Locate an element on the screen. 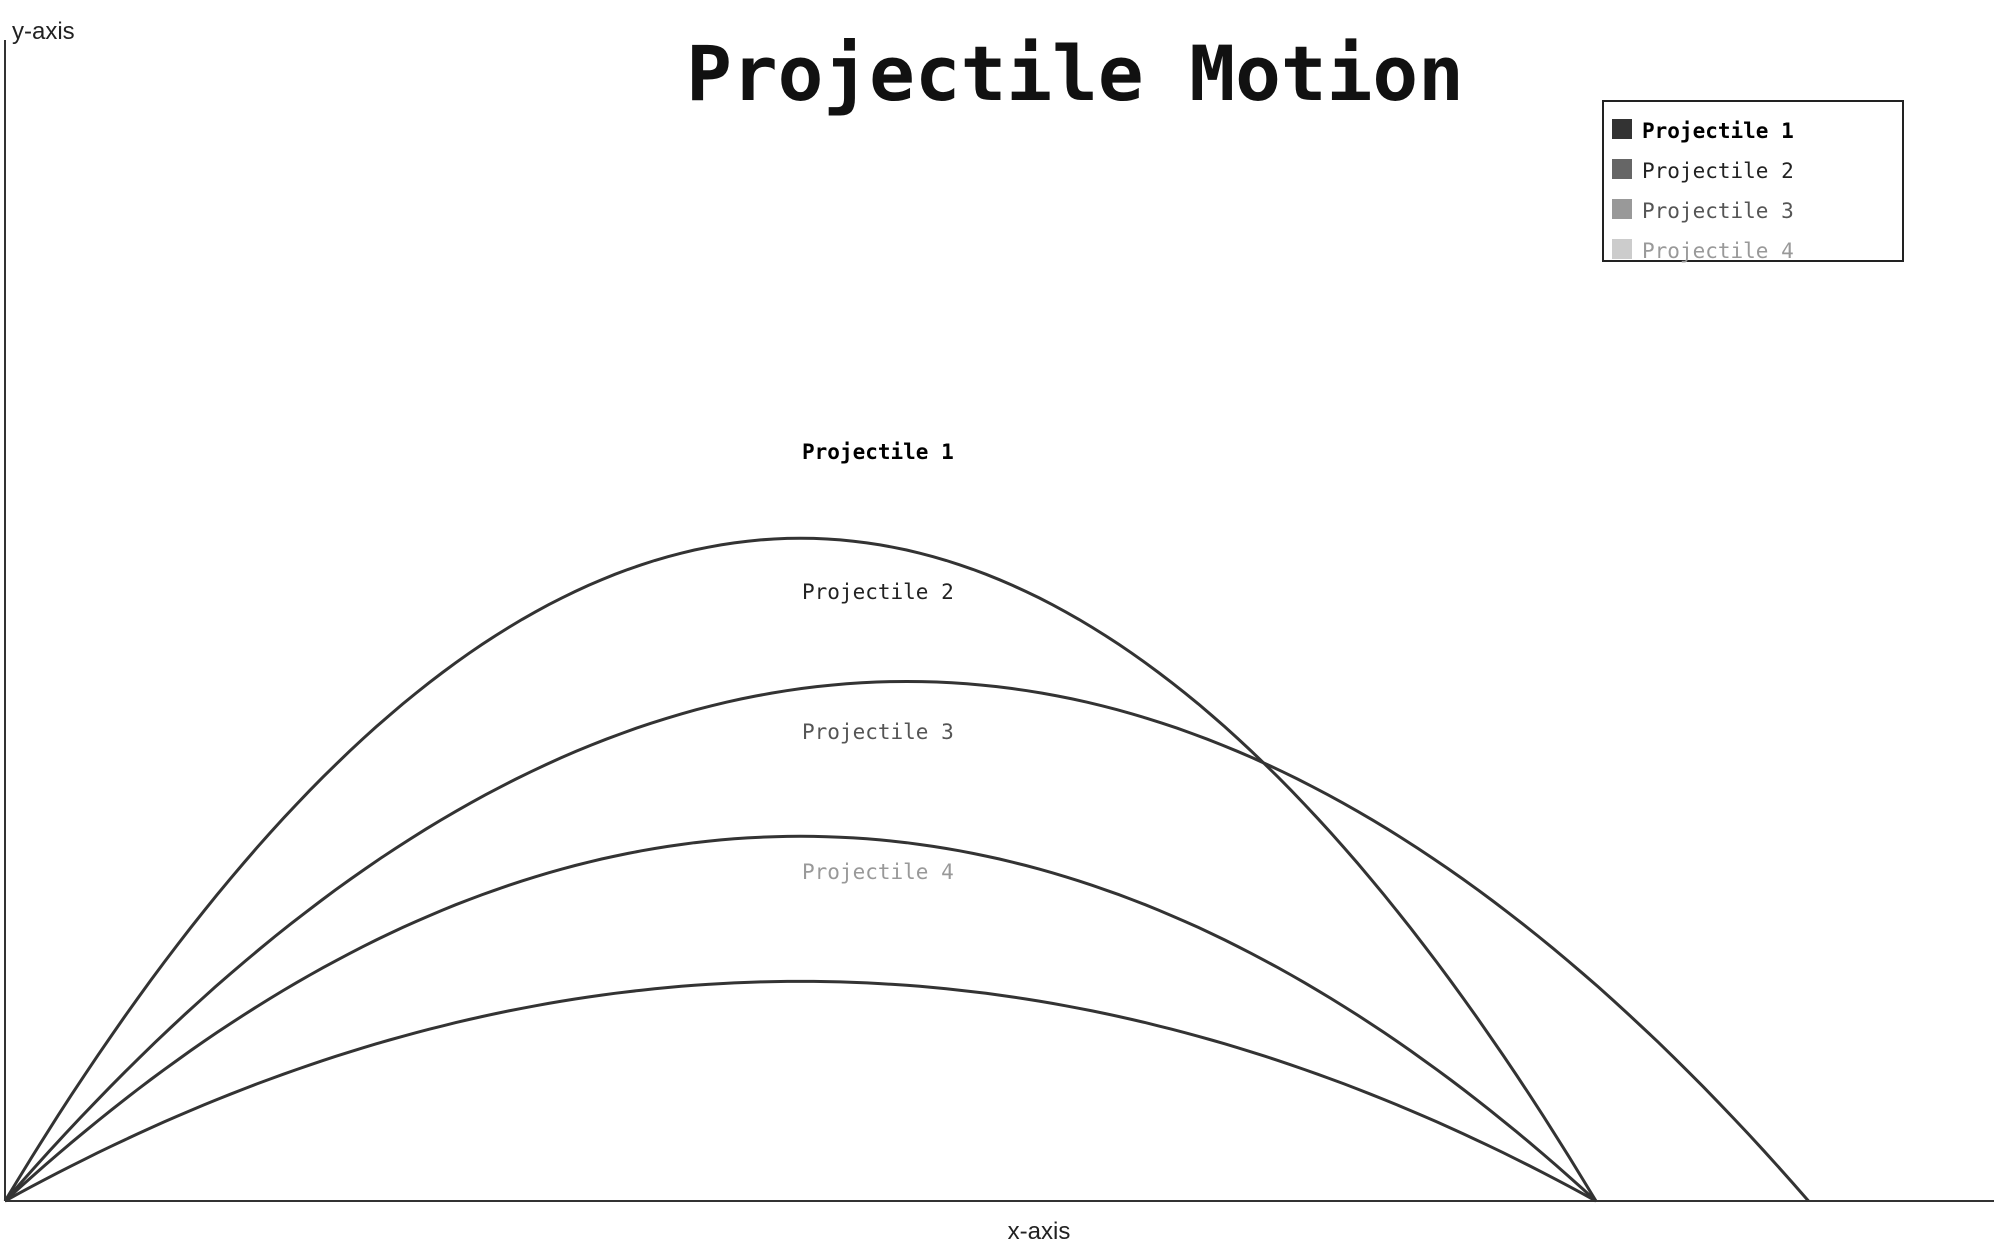  legend-label-4: Projectile 4 is located at coordinates (1718, 251).